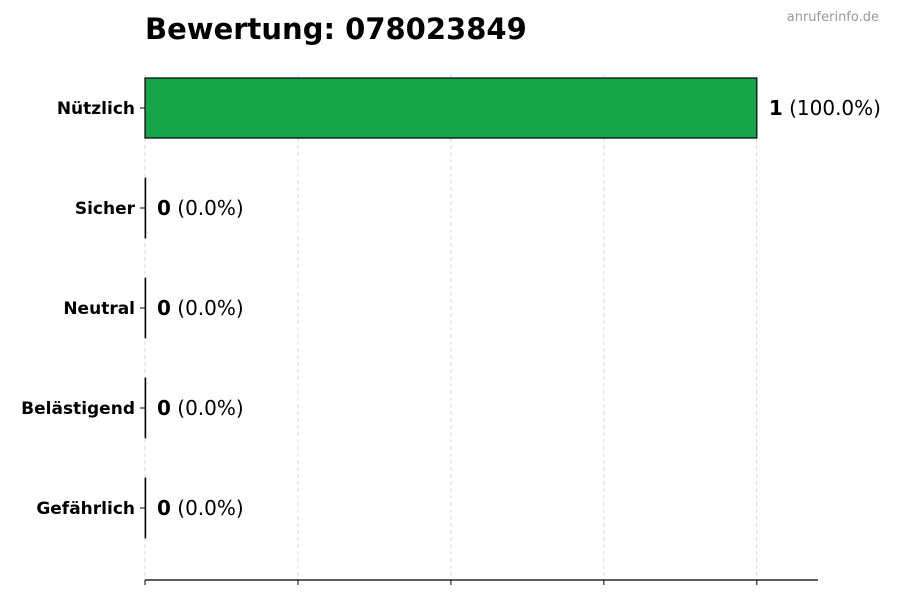 This screenshot has width=900, height=600. What do you see at coordinates (451, 108) in the screenshot?
I see `bar-nützlich` at bounding box center [451, 108].